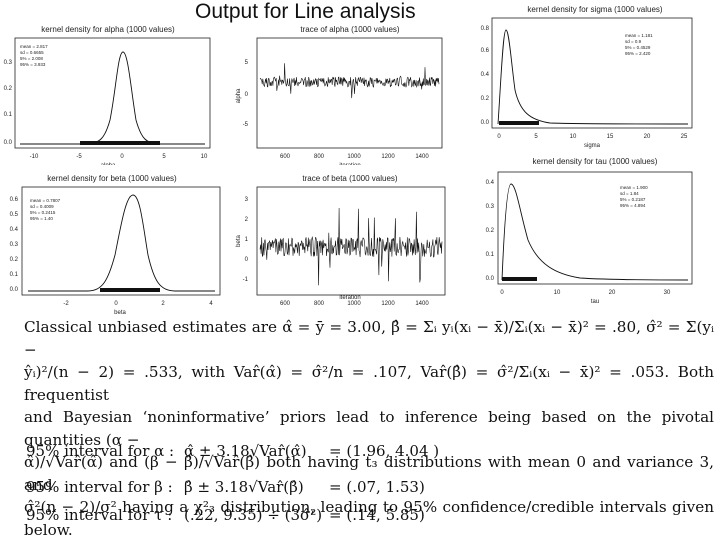 The width and height of the screenshot is (720, 541). I want to click on x-tick: 25, so click(684, 137).